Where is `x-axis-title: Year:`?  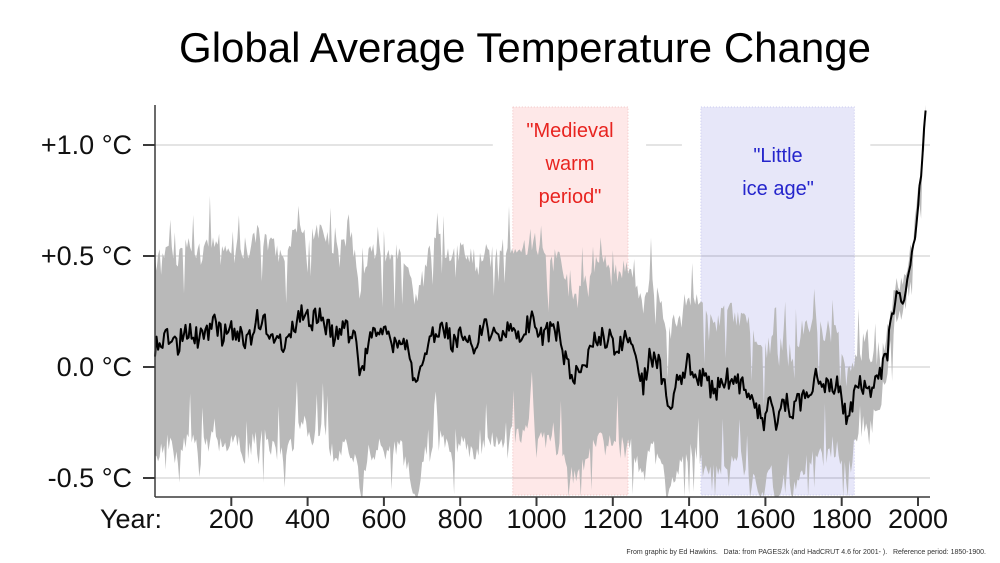 x-axis-title: Year: is located at coordinates (130, 519).